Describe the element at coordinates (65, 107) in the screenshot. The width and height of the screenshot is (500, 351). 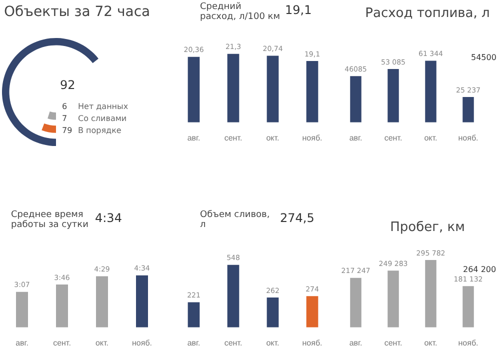
I see `data-label: 6` at that location.